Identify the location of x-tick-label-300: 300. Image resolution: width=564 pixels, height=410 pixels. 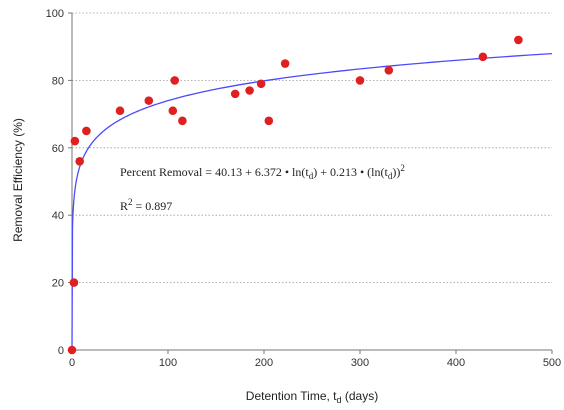
(360, 363).